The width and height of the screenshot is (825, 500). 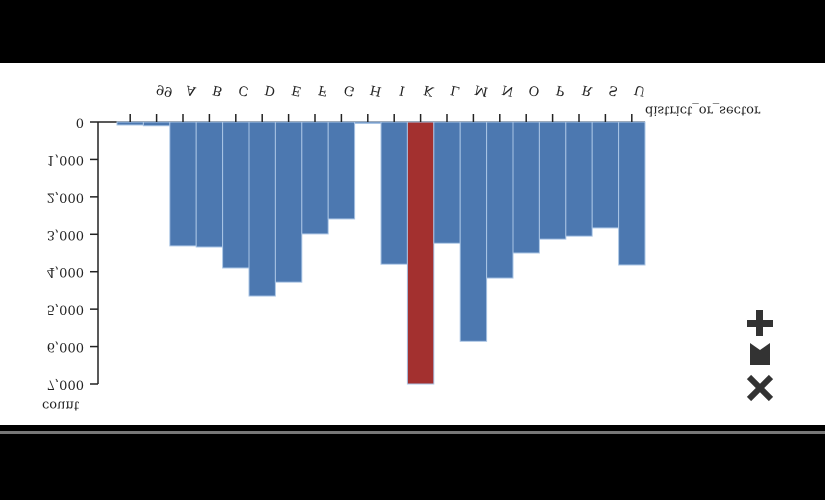 What do you see at coordinates (428, 90) in the screenshot?
I see `x-tick-label: K` at bounding box center [428, 90].